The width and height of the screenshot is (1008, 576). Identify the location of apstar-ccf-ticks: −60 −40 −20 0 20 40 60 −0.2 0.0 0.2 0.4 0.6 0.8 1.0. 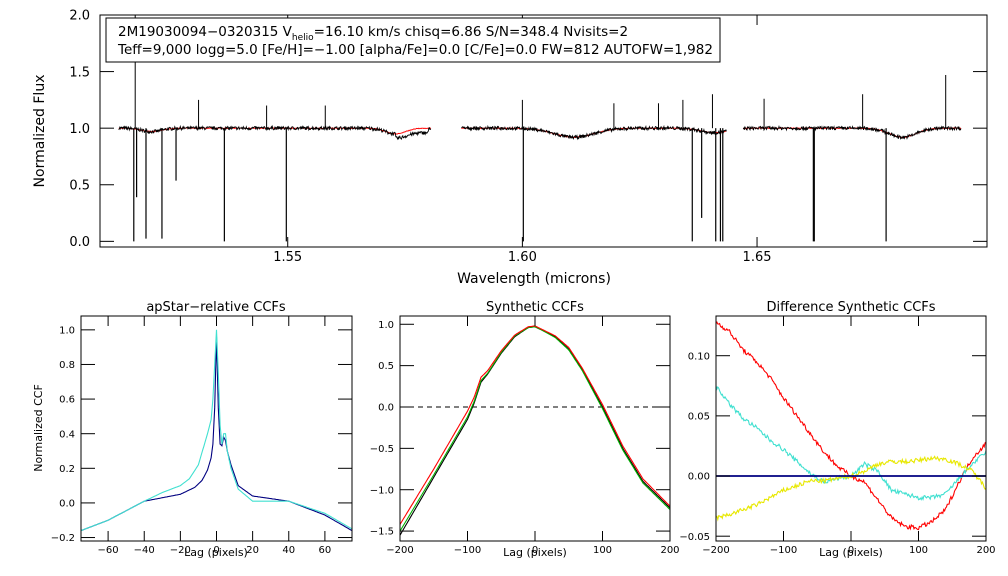
(201, 436).